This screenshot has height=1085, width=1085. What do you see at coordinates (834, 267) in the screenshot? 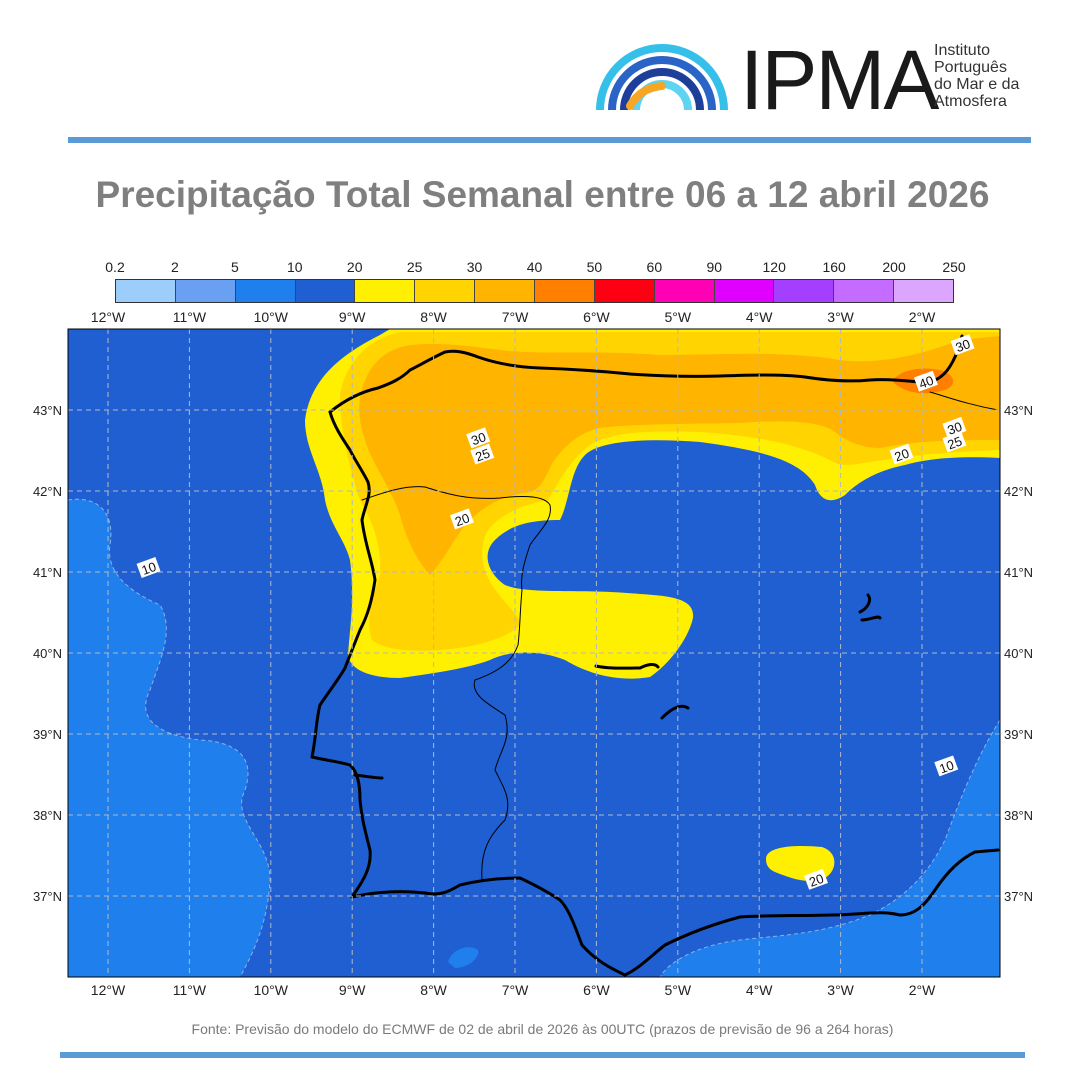
I see `legend-level-label: 160` at bounding box center [834, 267].